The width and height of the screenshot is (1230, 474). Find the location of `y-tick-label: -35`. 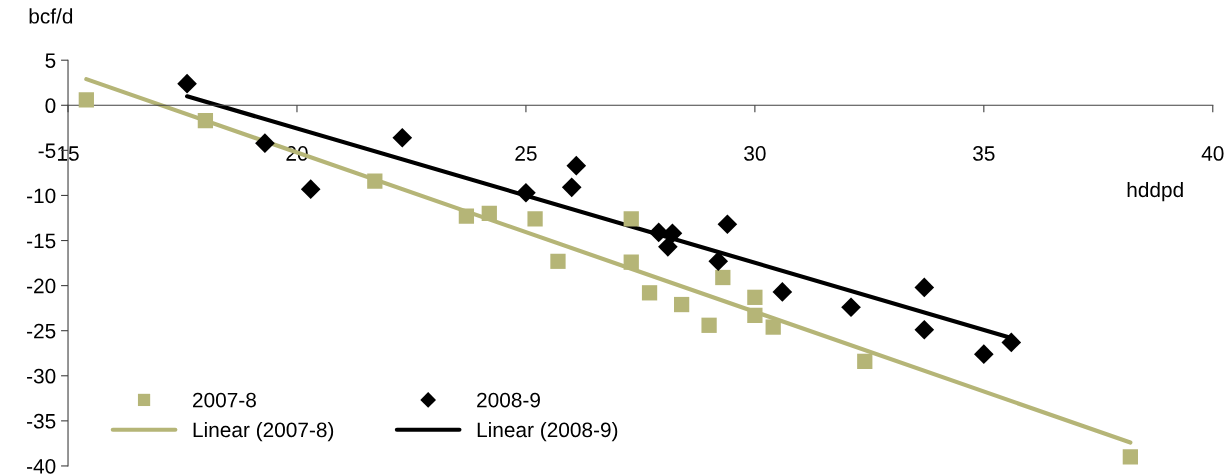

y-tick-label: -35 is located at coordinates (41, 421).